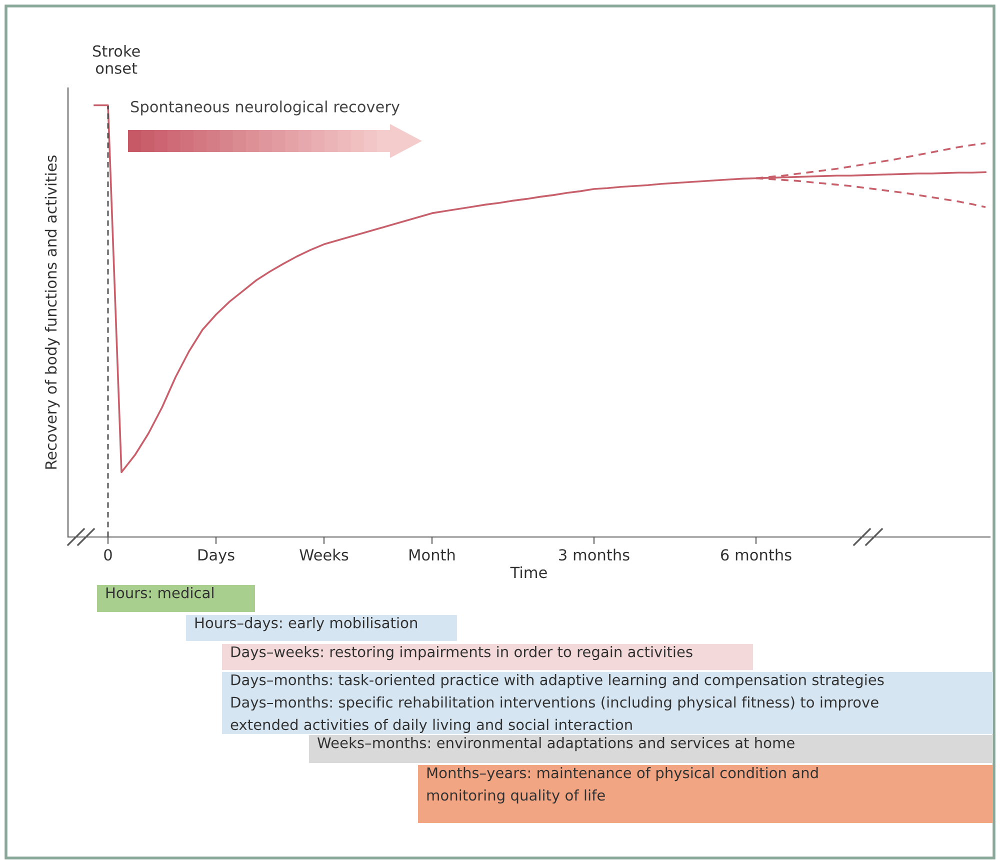 The image size is (1000, 864). Describe the element at coordinates (432, 554) in the screenshot. I see `x-tick-label: Month` at that location.